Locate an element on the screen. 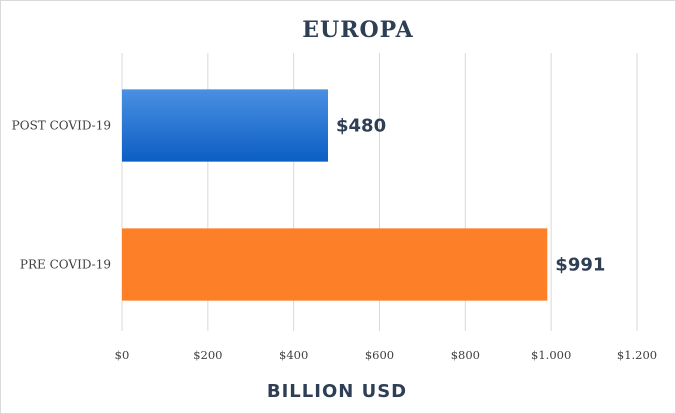 This screenshot has height=414, width=676. data-label: $480 is located at coordinates (361, 126).